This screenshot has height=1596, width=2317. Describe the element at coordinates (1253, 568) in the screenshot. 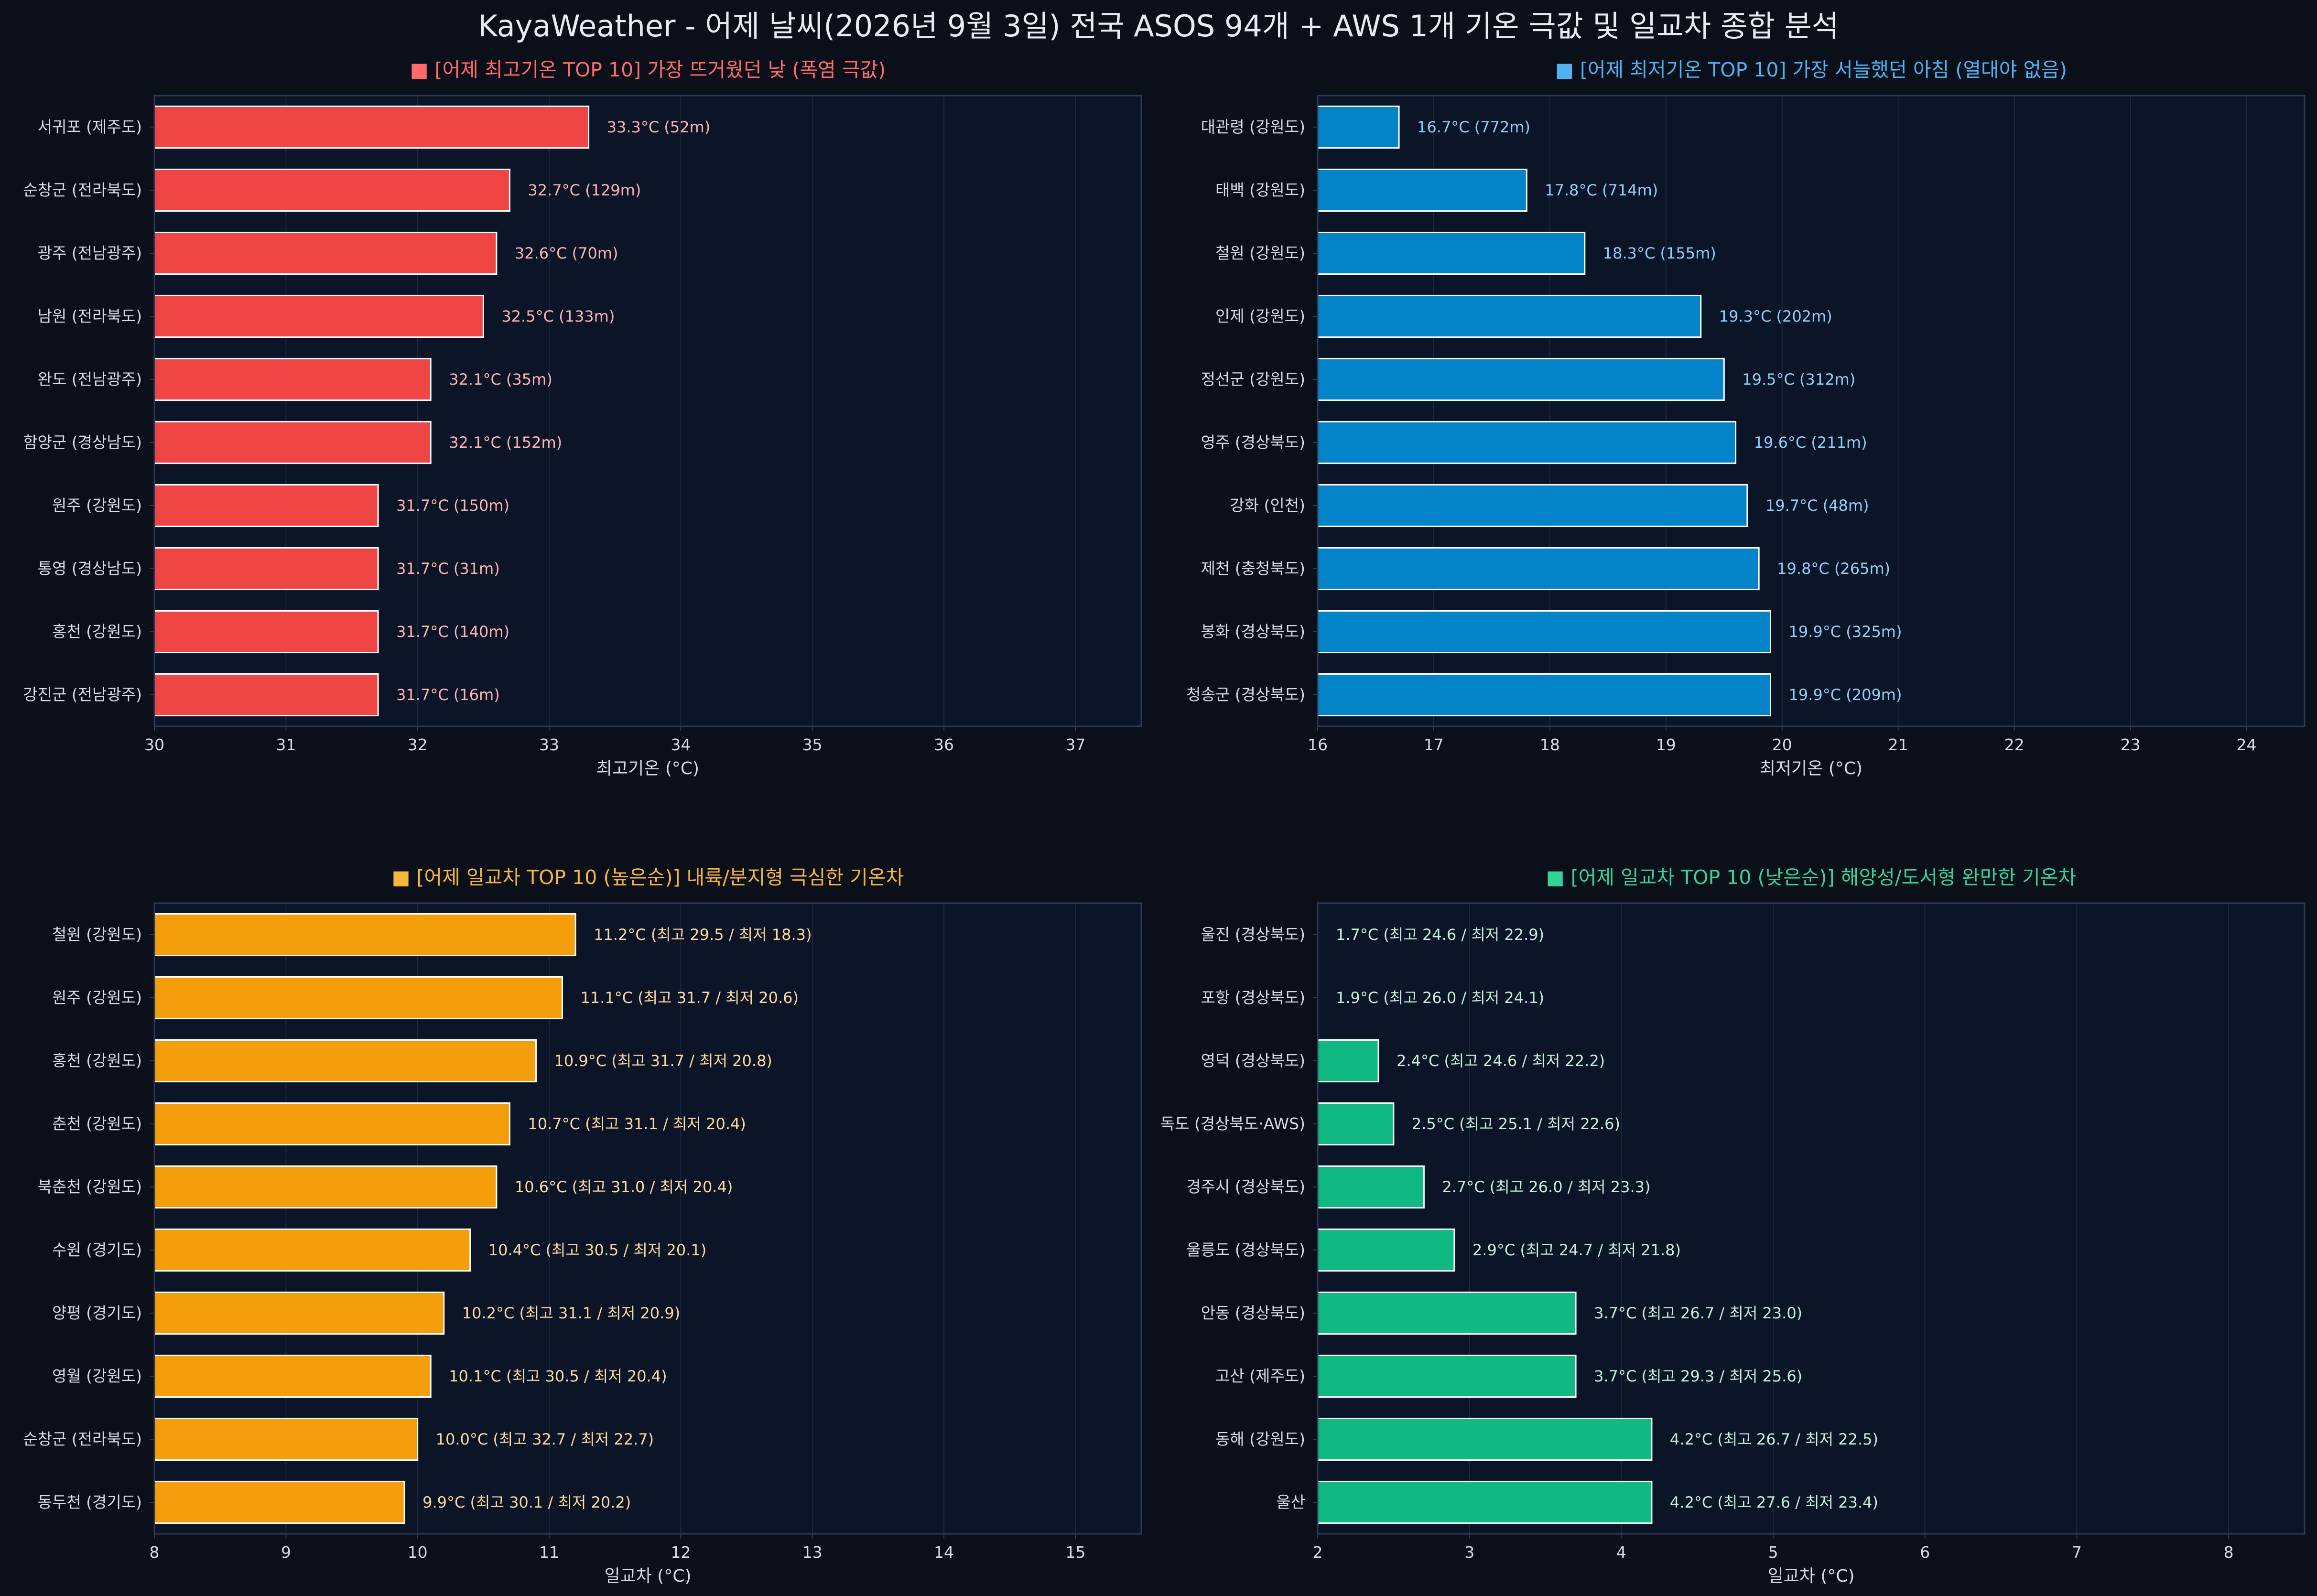

I see `y-tick-label: 제천 (충청북도)` at that location.